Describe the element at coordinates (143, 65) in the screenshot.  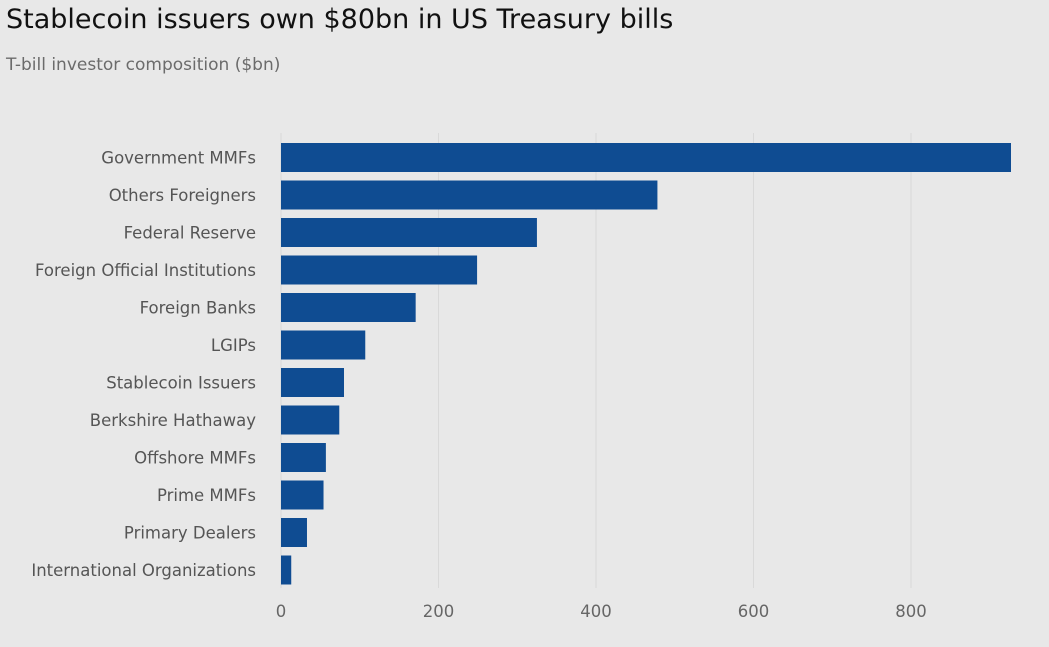
I see `chart-subtitle: T-bill investor composition ($bn)` at that location.